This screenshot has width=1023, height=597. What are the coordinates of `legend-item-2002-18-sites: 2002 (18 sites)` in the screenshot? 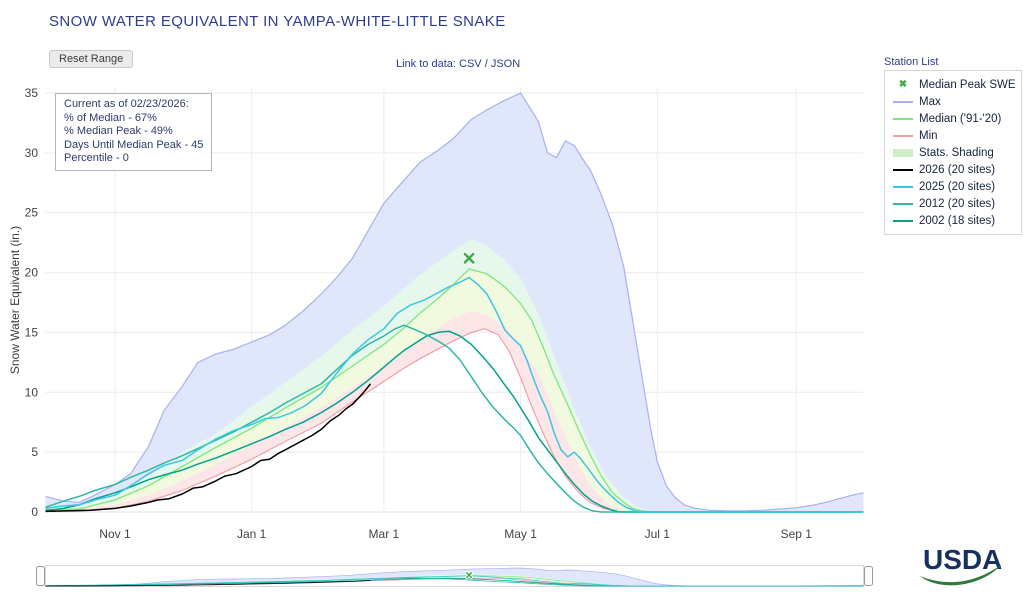 It's located at (953, 220).